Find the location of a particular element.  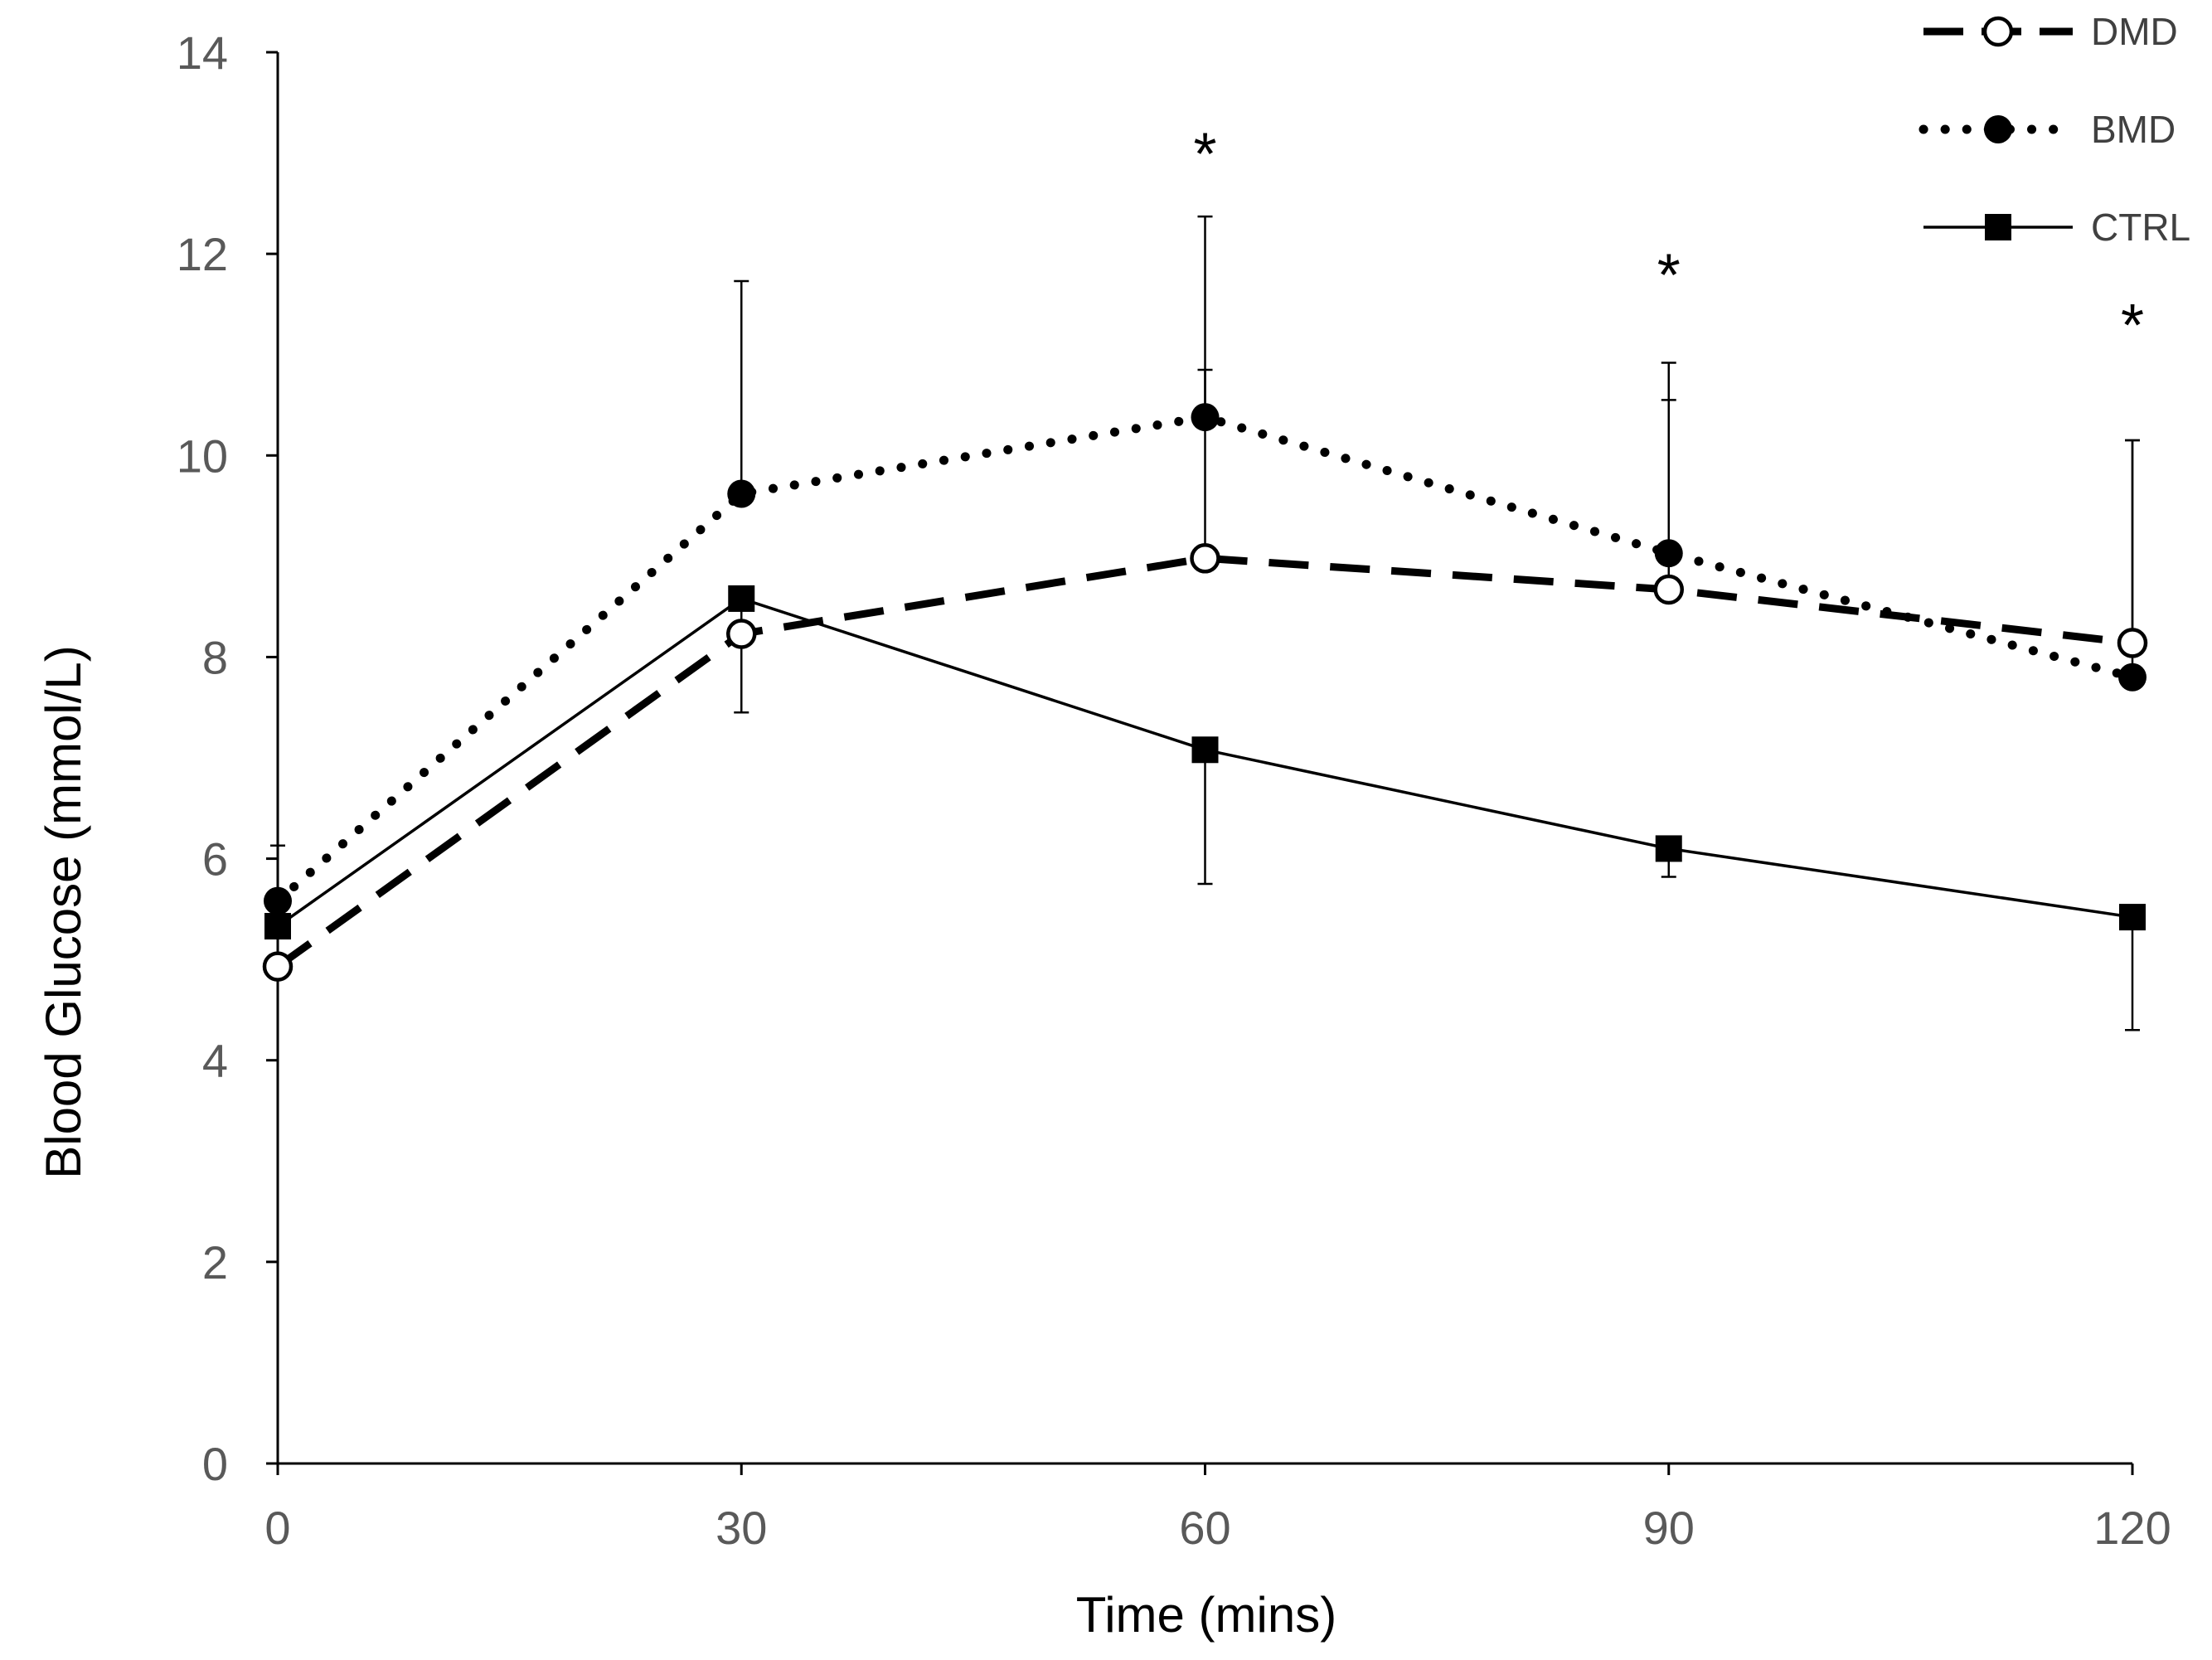

y-tick-label: 12 is located at coordinates (202, 254).